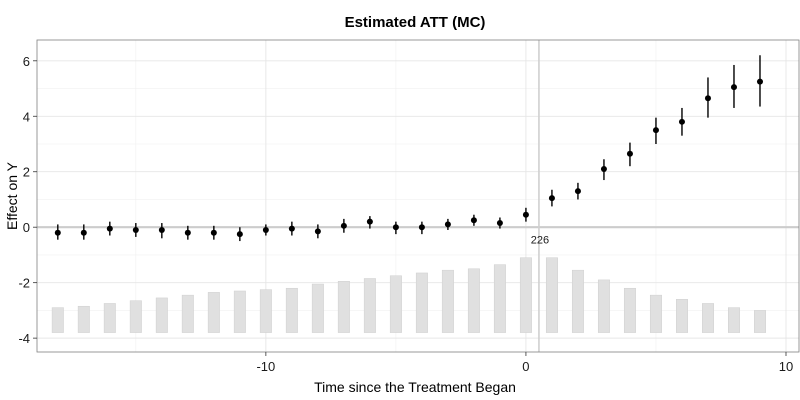 Image resolution: width=800 pixels, height=400 pixels. What do you see at coordinates (26, 61) in the screenshot?
I see `y-tick-label: 6` at bounding box center [26, 61].